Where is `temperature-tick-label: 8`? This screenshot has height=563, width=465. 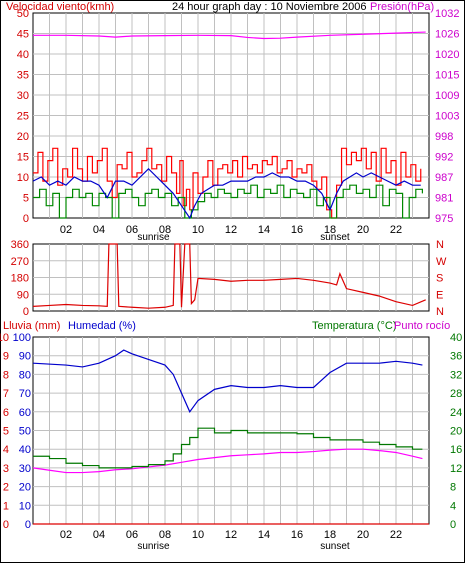 temperature-tick-label: 8 is located at coordinates (453, 488).